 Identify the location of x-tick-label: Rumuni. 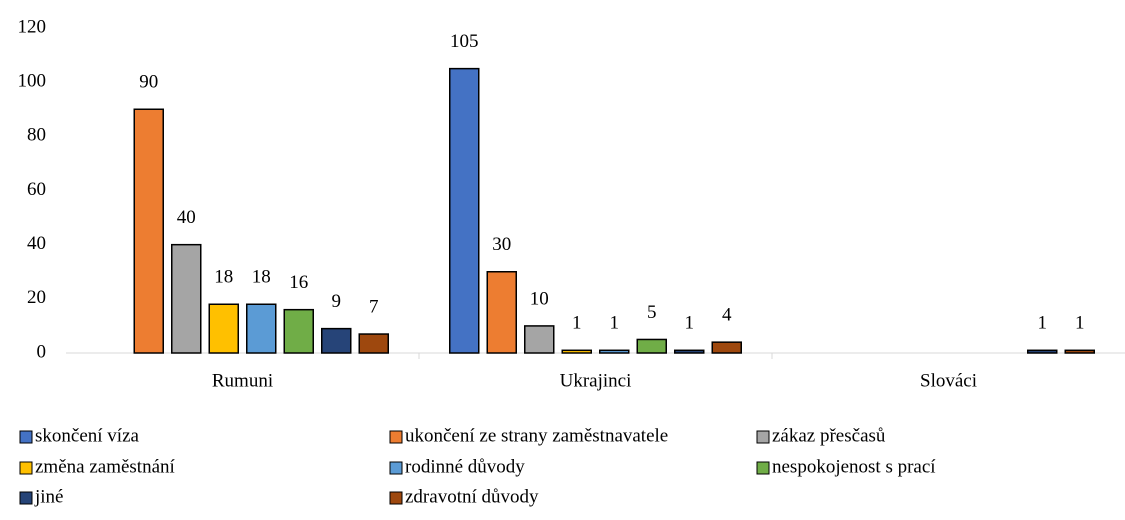
(242, 380).